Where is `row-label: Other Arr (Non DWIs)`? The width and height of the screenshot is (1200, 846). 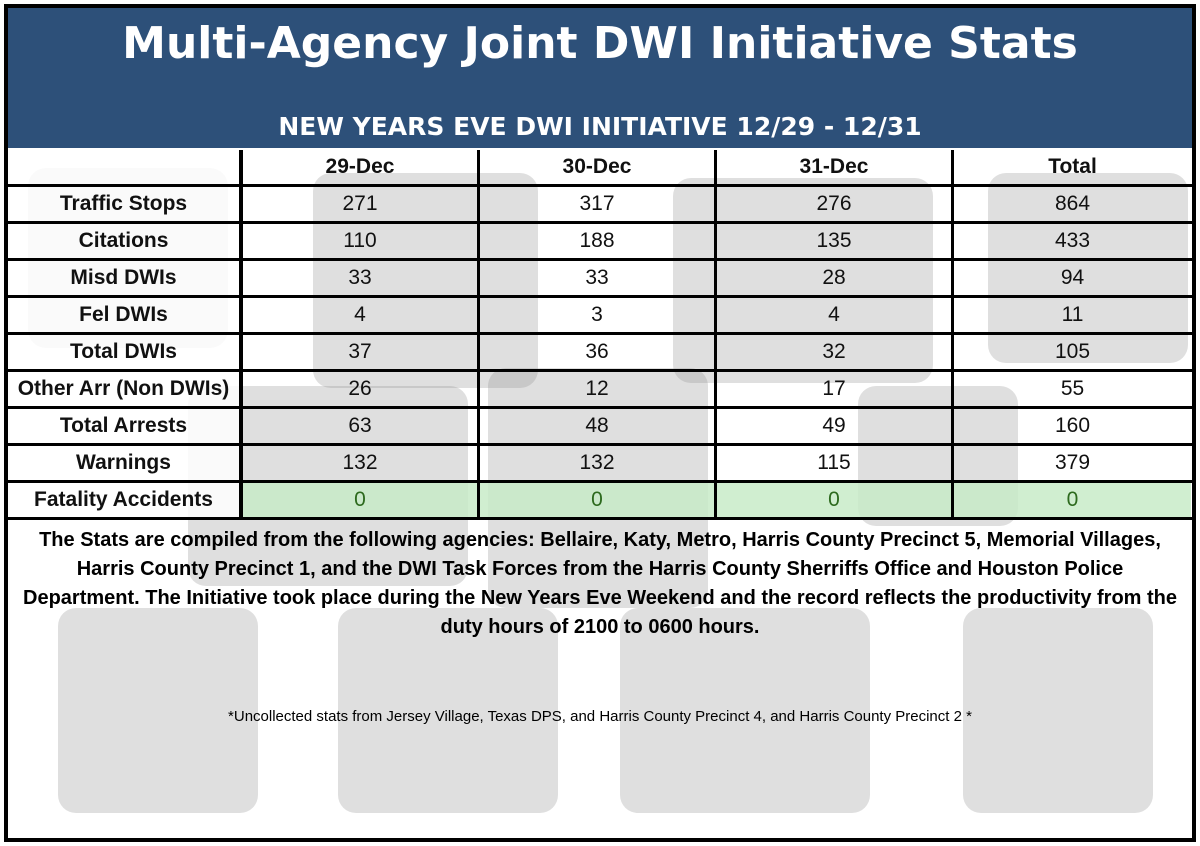
row-label: Other Arr (Non DWIs) is located at coordinates (125, 389).